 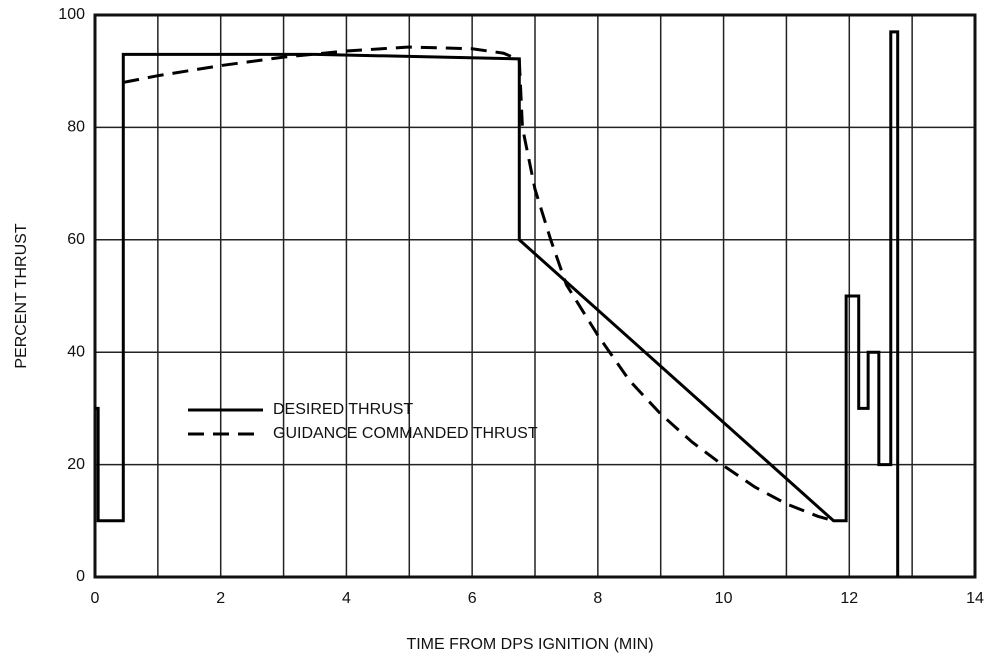 What do you see at coordinates (529, 644) in the screenshot?
I see `x-axis-label: TIME FROM DPS IGNITION (MIN)` at bounding box center [529, 644].